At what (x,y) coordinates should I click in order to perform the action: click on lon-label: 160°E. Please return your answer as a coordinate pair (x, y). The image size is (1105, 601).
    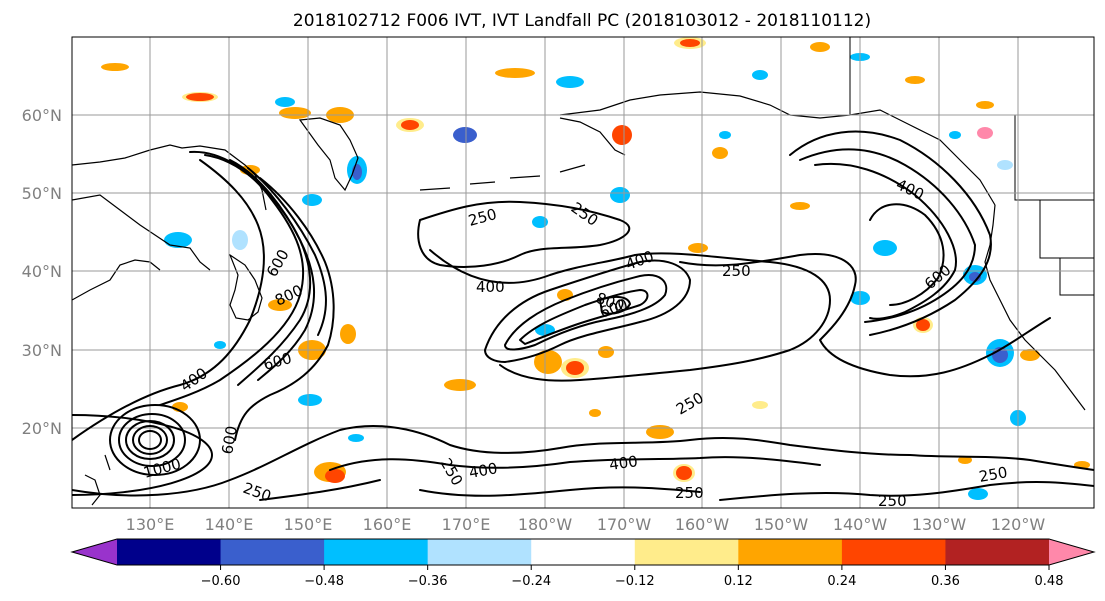
    Looking at the image, I should click on (387, 524).